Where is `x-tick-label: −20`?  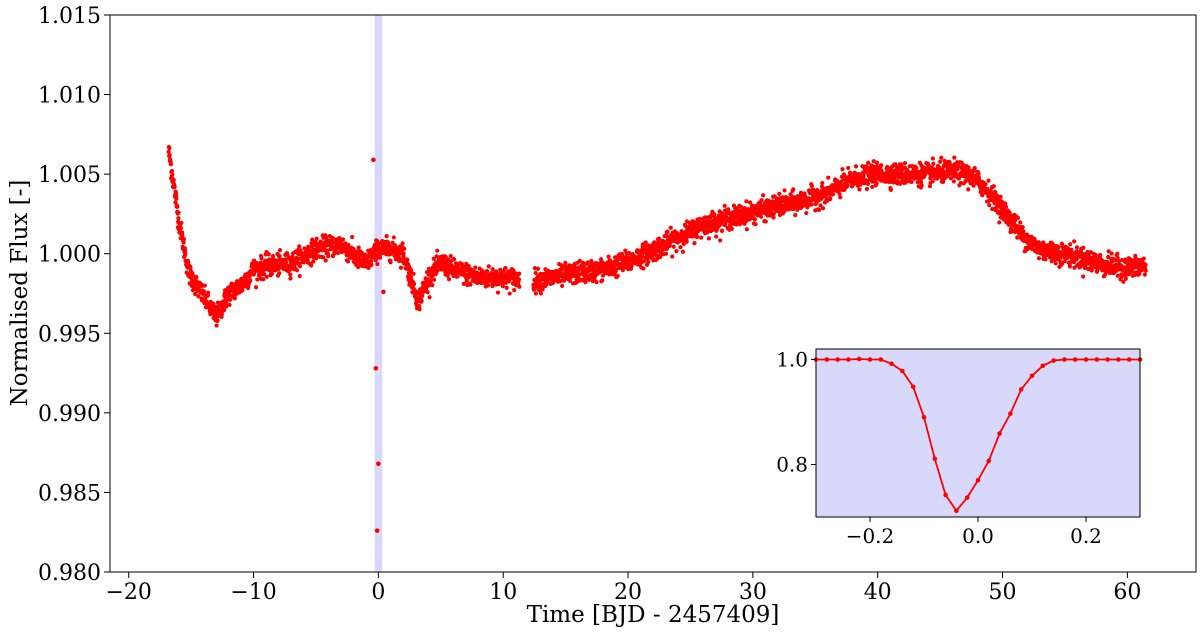 x-tick-label: −20 is located at coordinates (129, 592).